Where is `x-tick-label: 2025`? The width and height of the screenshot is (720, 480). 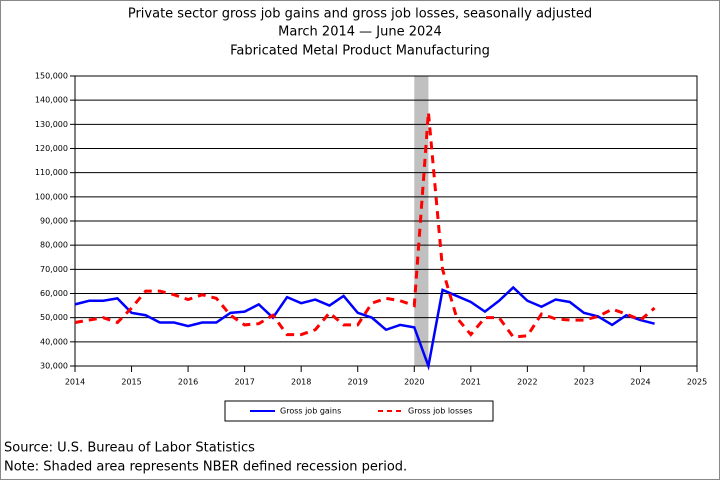
x-tick-label: 2025 is located at coordinates (697, 382).